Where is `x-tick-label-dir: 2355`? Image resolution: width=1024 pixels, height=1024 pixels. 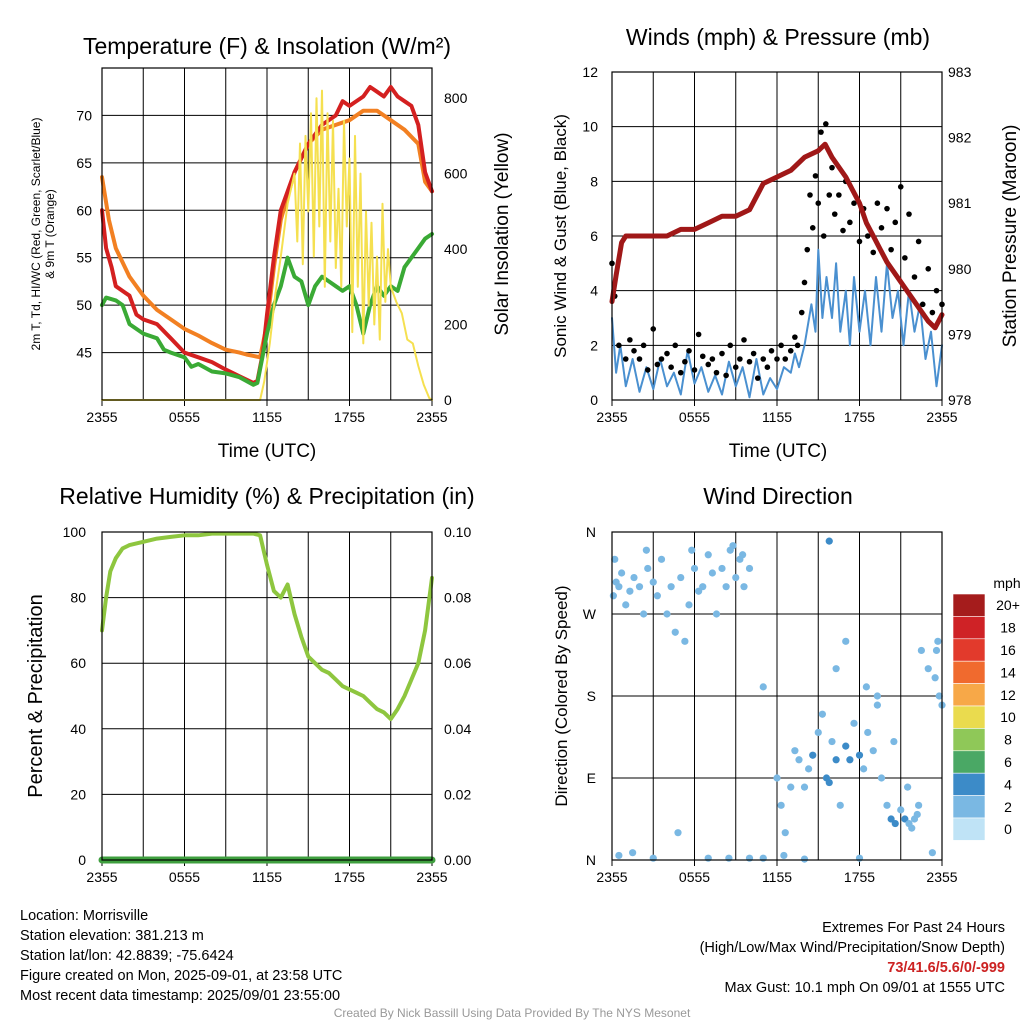 x-tick-label-dir: 2355 is located at coordinates (941, 877).